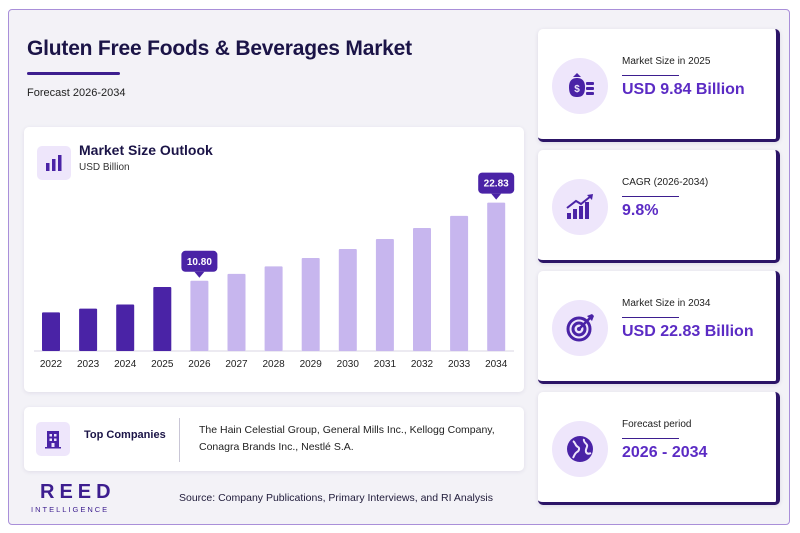 The height and width of the screenshot is (533, 800). Describe the element at coordinates (179, 440) in the screenshot. I see `divider` at that location.